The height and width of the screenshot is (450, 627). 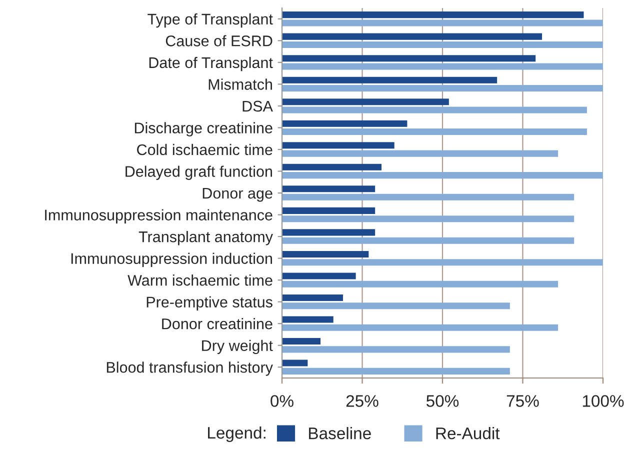 What do you see at coordinates (219, 40) in the screenshot?
I see `y-tick-label: Cause of ESRD` at bounding box center [219, 40].